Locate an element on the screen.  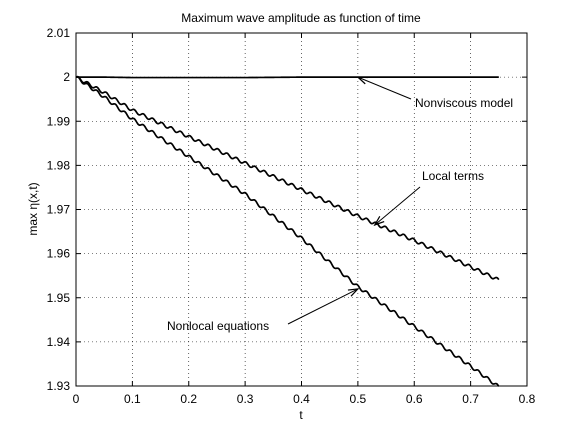
x-tick-label: 0.8 is located at coordinates (527, 399).